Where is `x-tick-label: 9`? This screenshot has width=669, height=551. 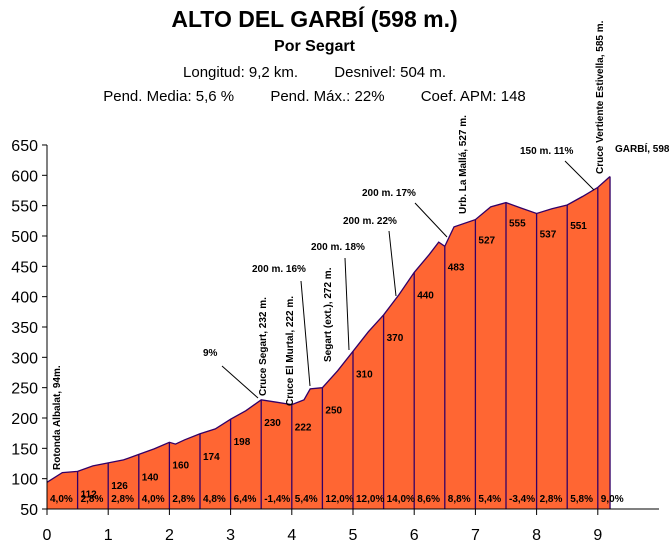
x-tick-label: 9 is located at coordinates (597, 535).